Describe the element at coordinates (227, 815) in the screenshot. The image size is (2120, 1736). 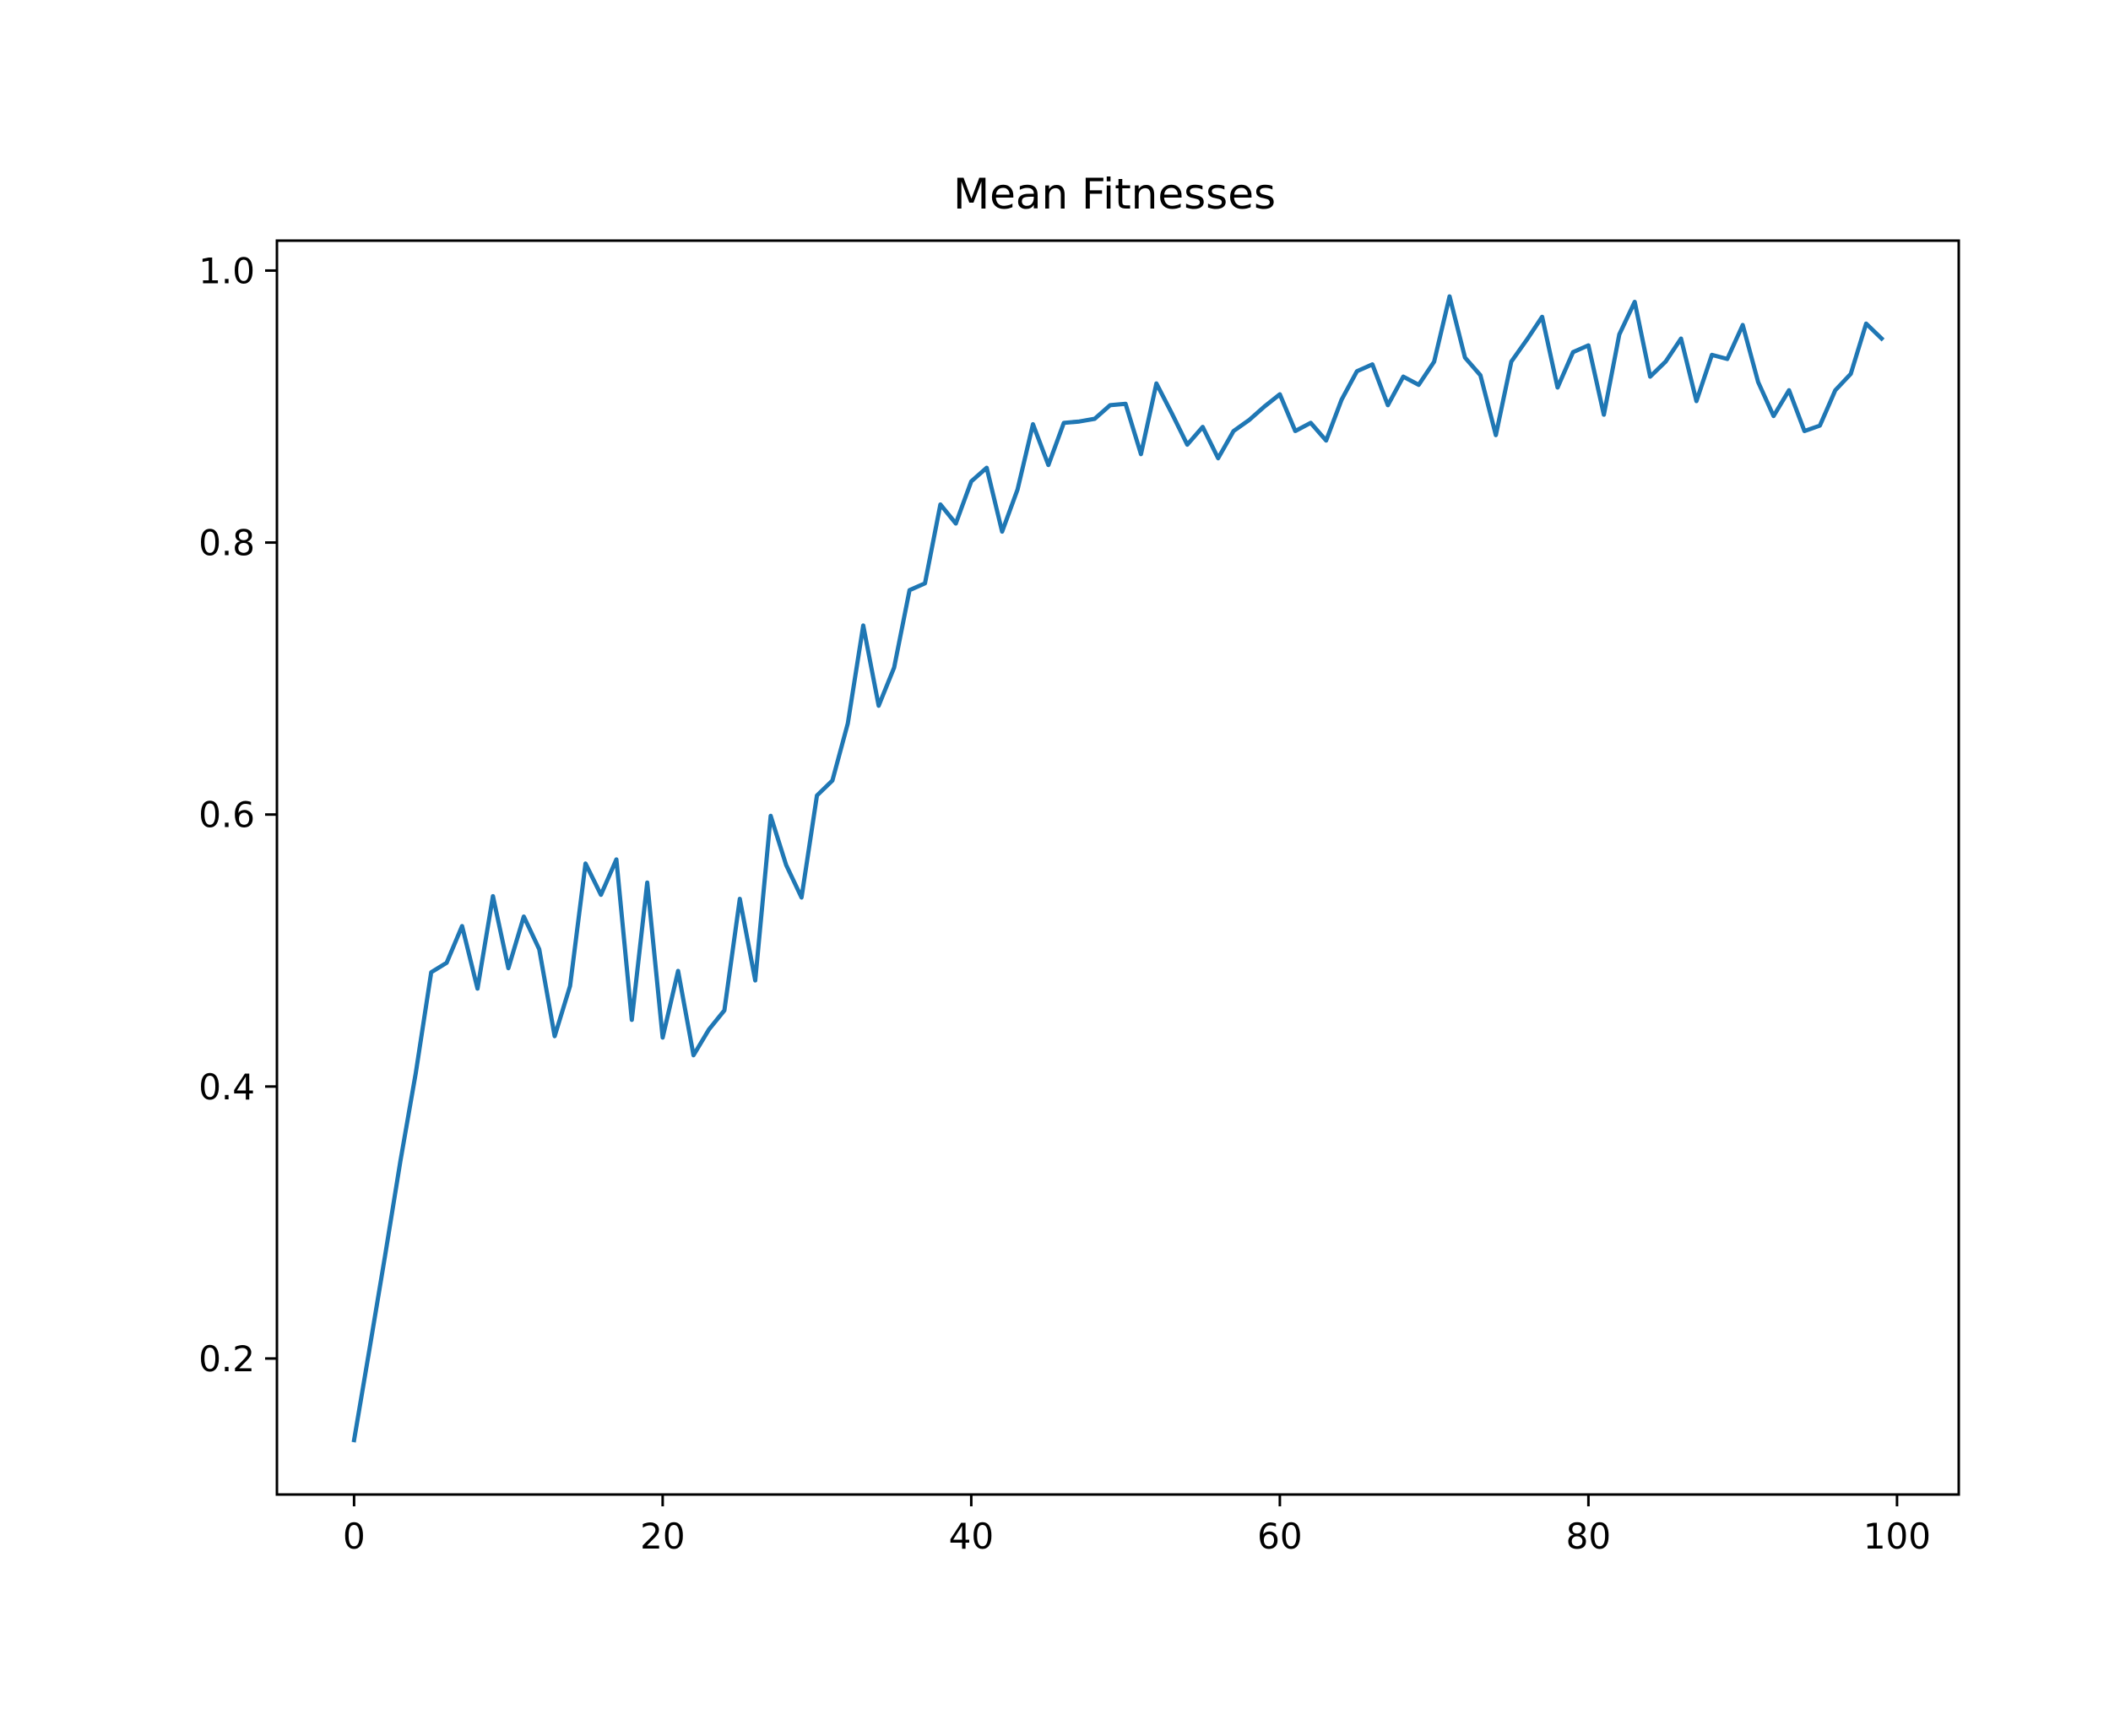
I see `y-tick-label: 0.6` at that location.